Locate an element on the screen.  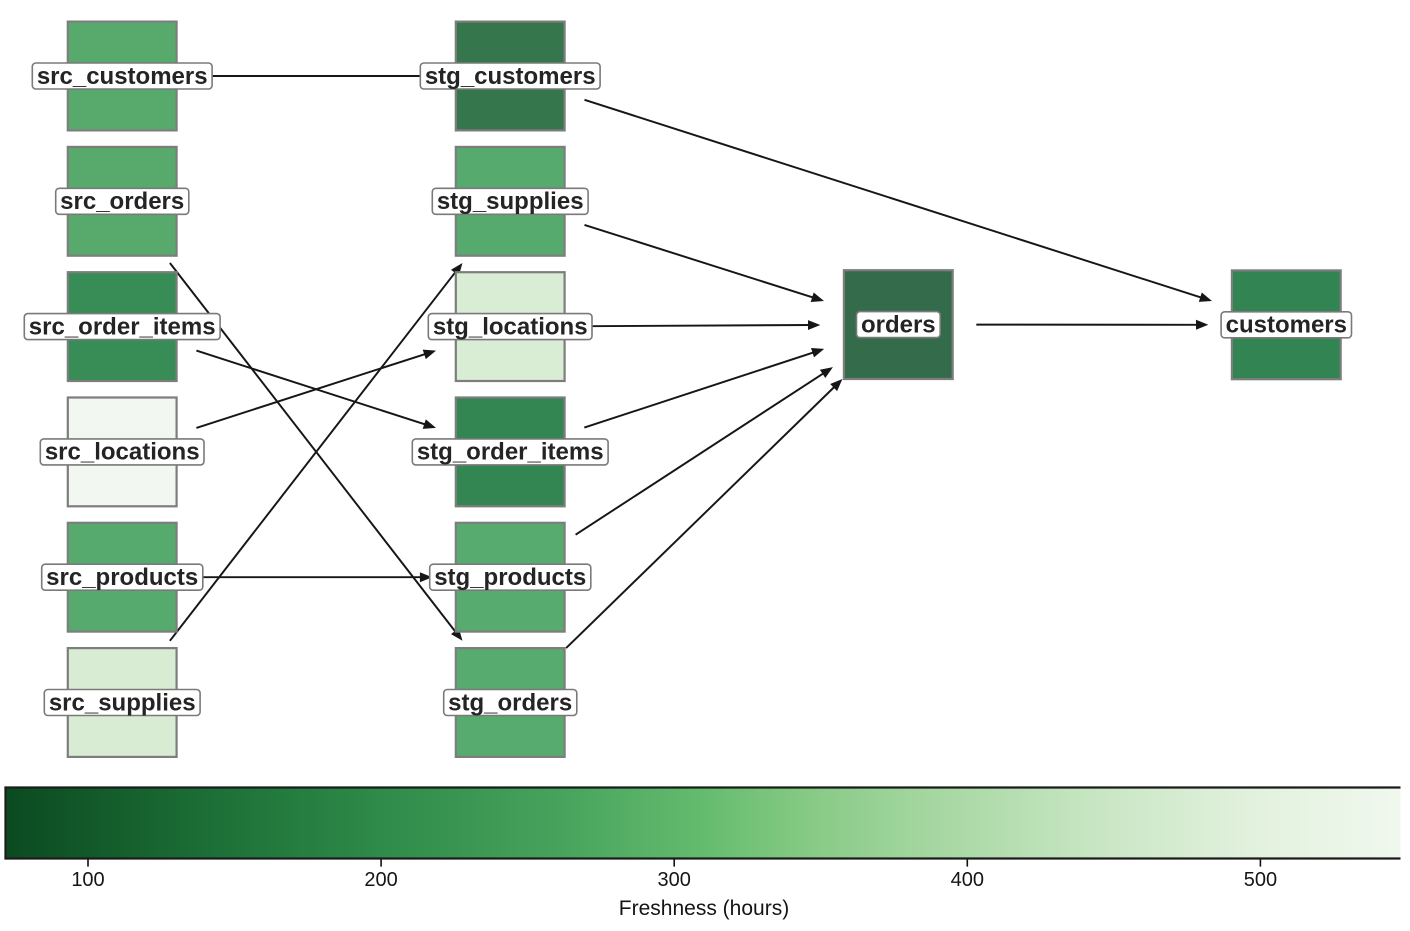
svg-text: src_orders is located at coordinates (122, 201).